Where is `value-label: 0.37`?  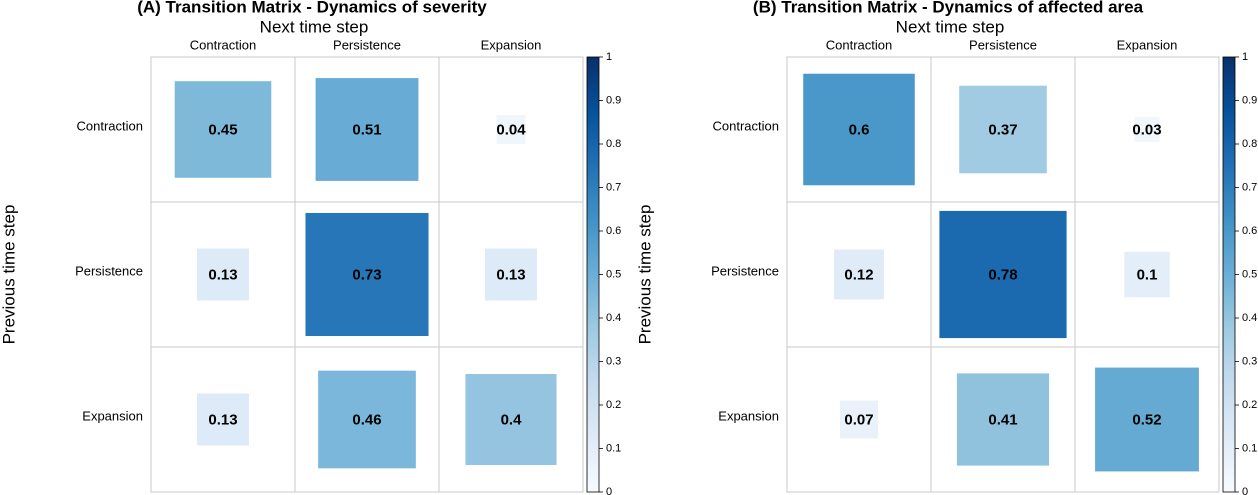 value-label: 0.37 is located at coordinates (1002, 129).